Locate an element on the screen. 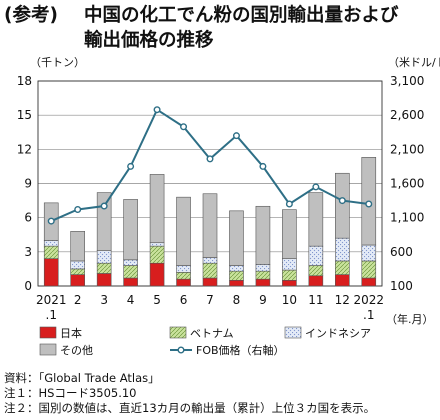 The image size is (440, 420). title-line-2: 輸出価格の推移 is located at coordinates (149, 40).